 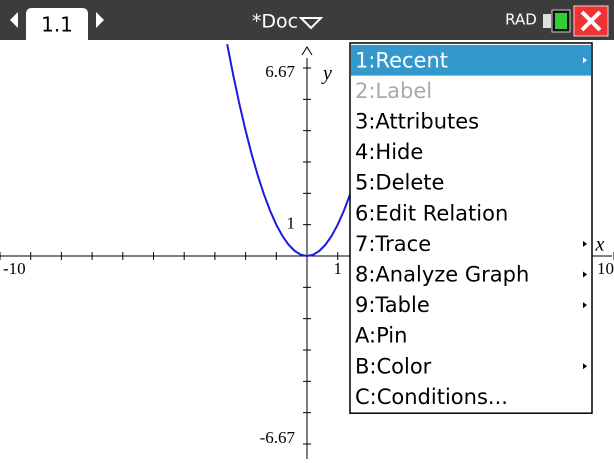 What do you see at coordinates (100, 20) in the screenshot?
I see `next-tab-arrow` at bounding box center [100, 20].